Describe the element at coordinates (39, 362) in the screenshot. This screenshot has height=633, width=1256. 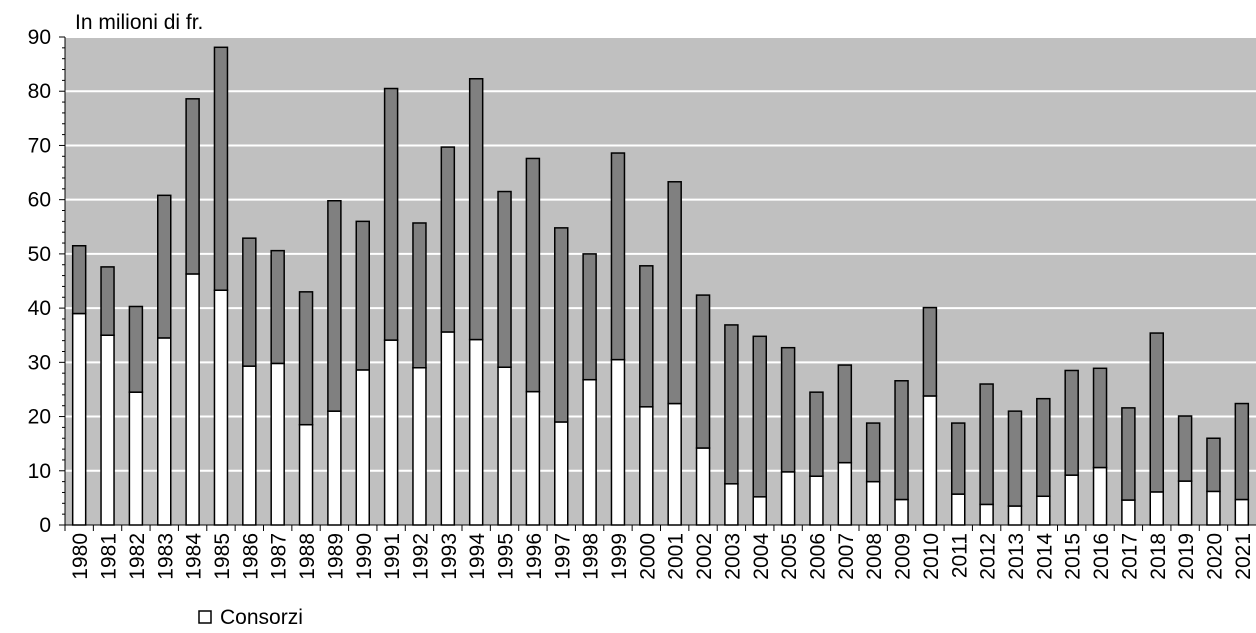
I see `y-tick-label: 30` at that location.